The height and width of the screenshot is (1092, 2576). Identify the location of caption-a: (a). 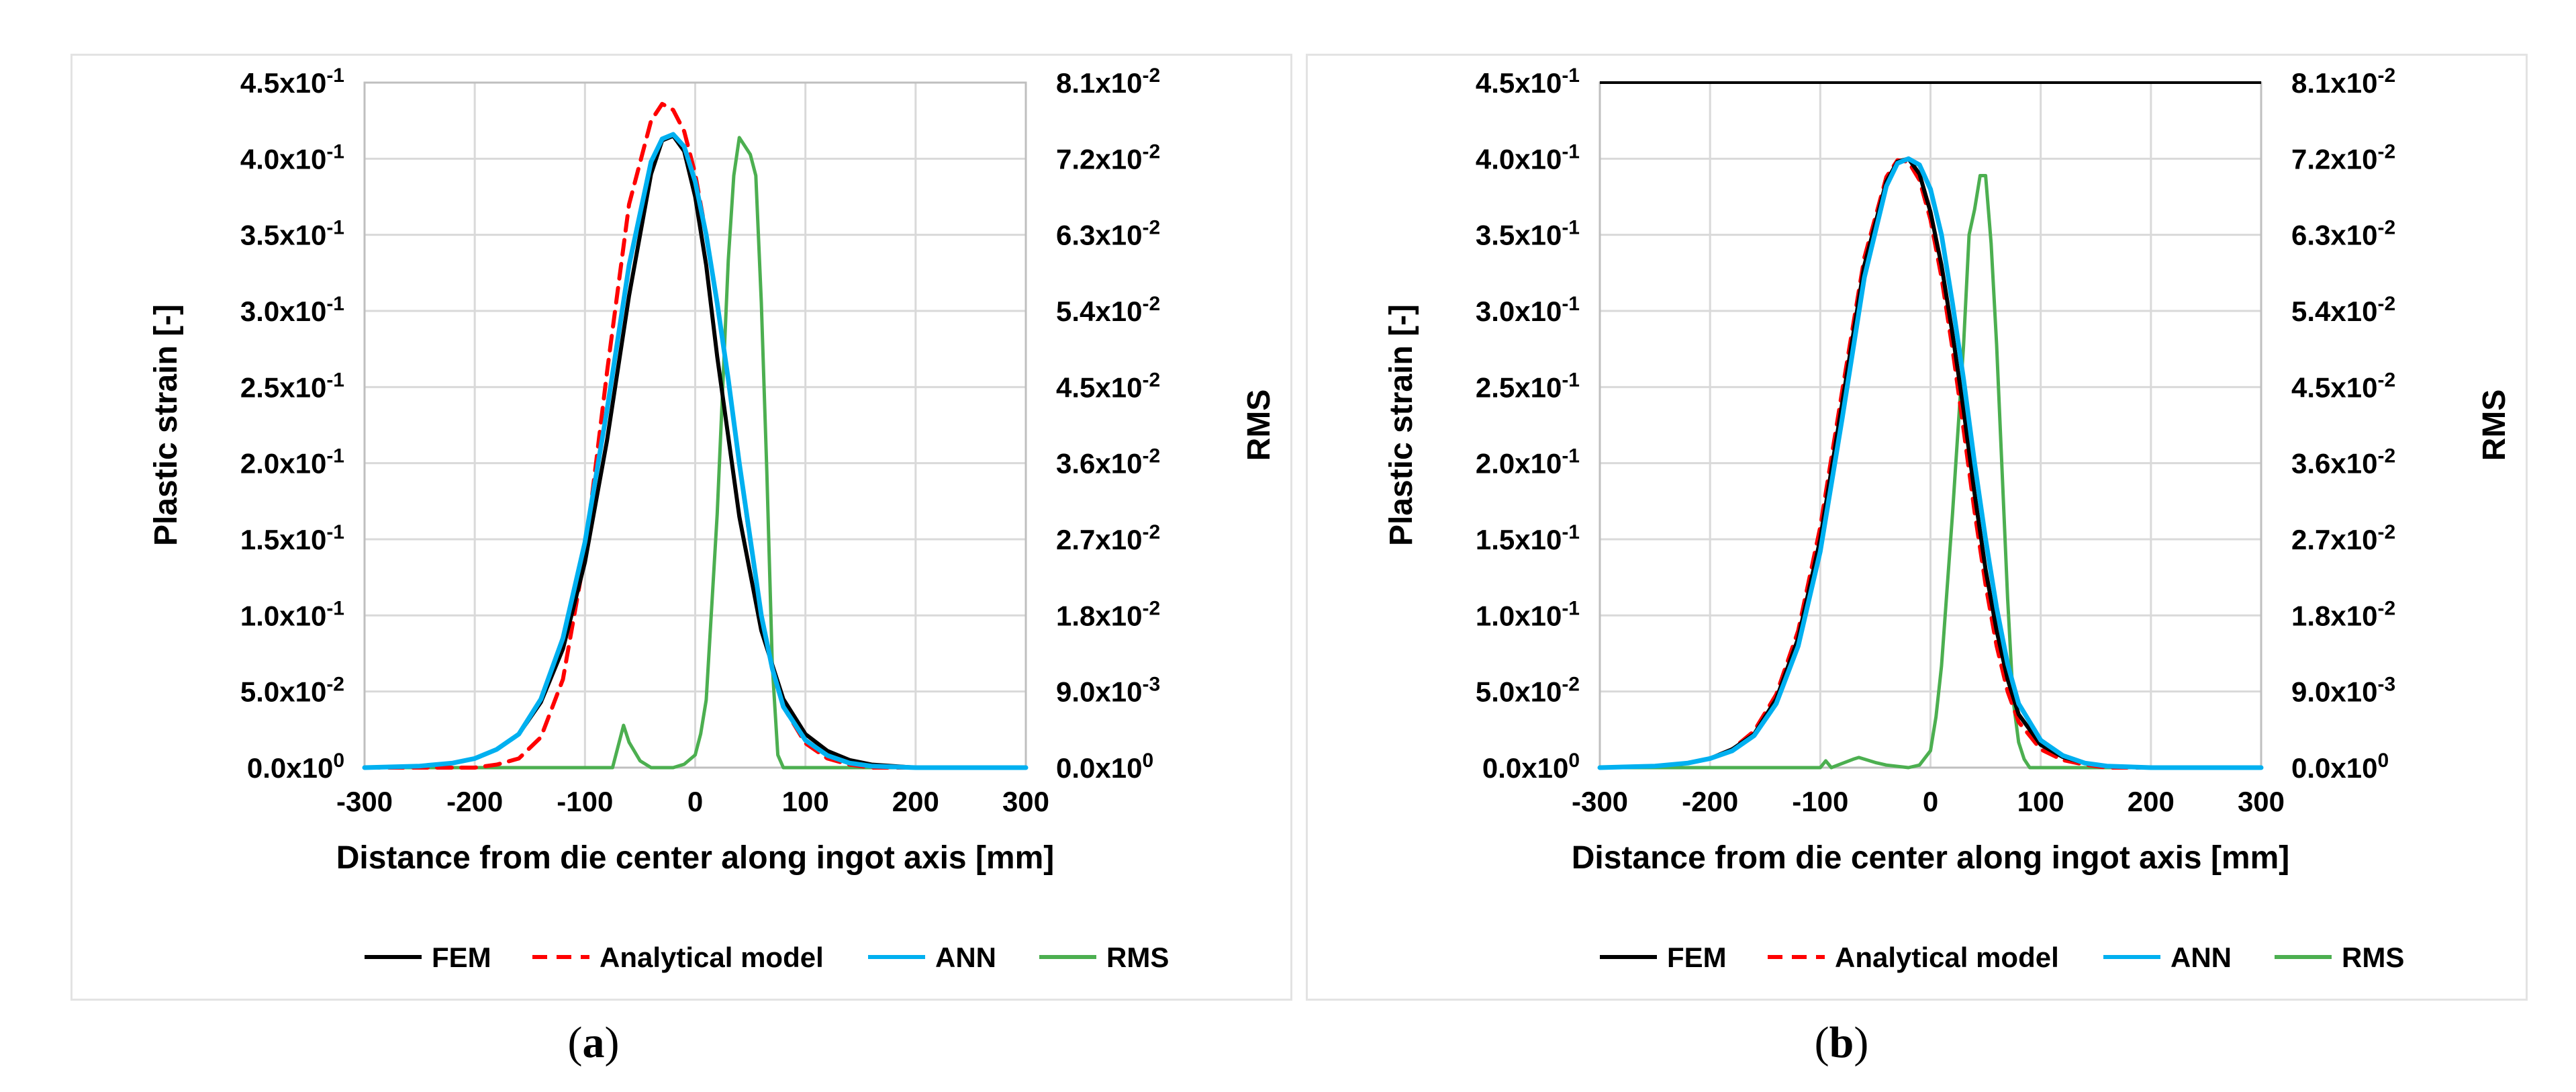
(593, 1042).